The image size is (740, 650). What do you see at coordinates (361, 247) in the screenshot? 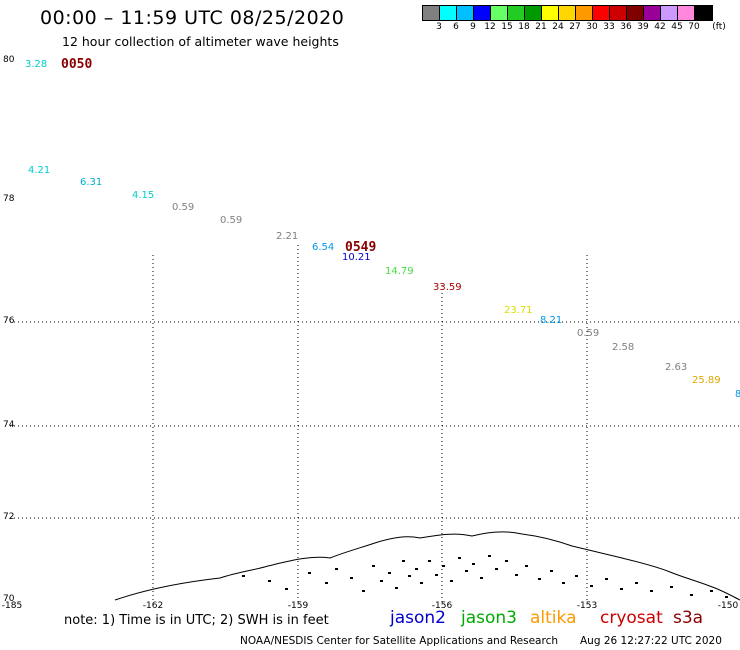
I see `pass-time-label: 0549` at bounding box center [361, 247].